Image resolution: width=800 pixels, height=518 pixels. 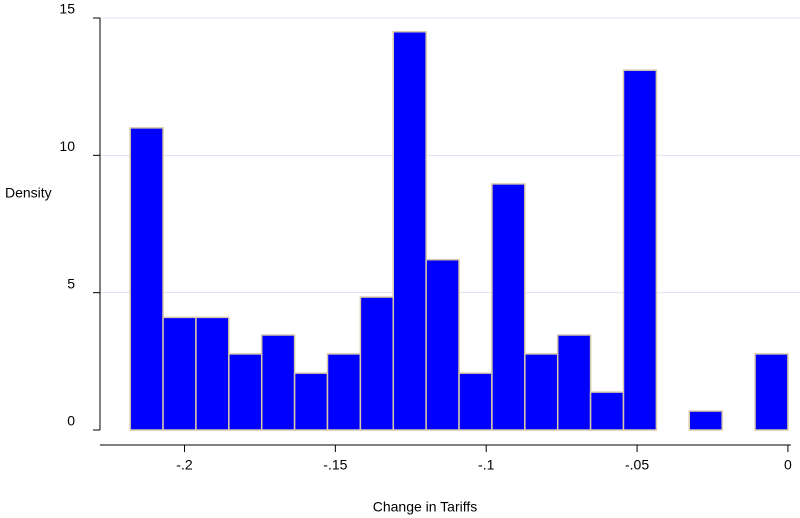 I want to click on x-tick-label: -.2, so click(x=184, y=465).